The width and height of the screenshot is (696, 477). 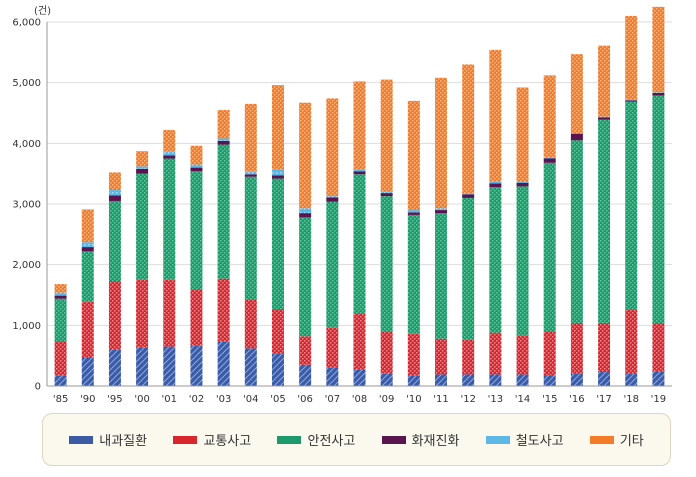 What do you see at coordinates (123, 441) in the screenshot?
I see `legend-label: 내과질환` at bounding box center [123, 441].